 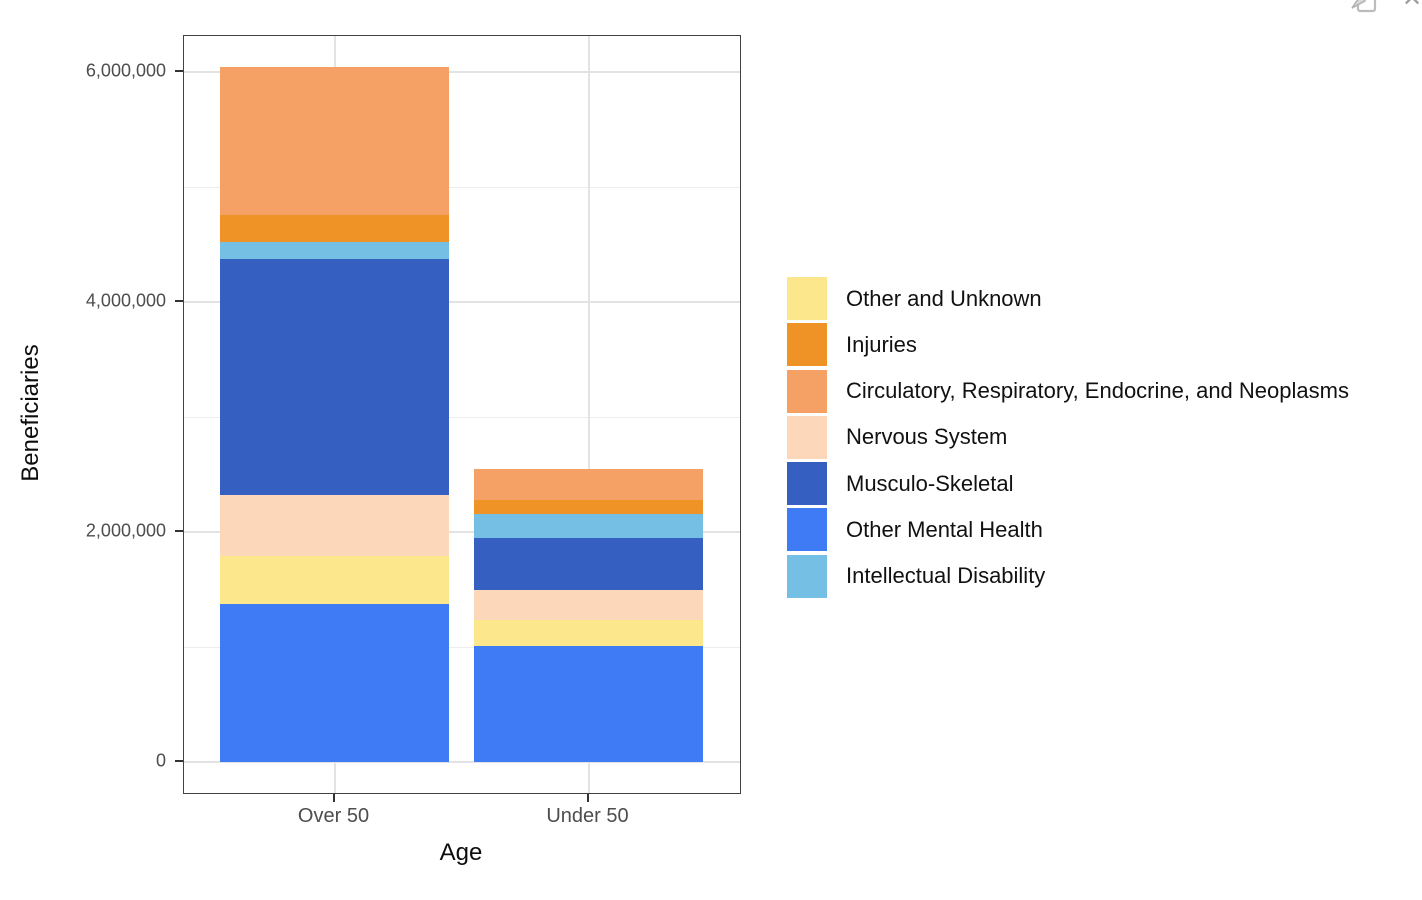 I want to click on y-axis-tick-label: 6,000,000, so click(x=125, y=70).